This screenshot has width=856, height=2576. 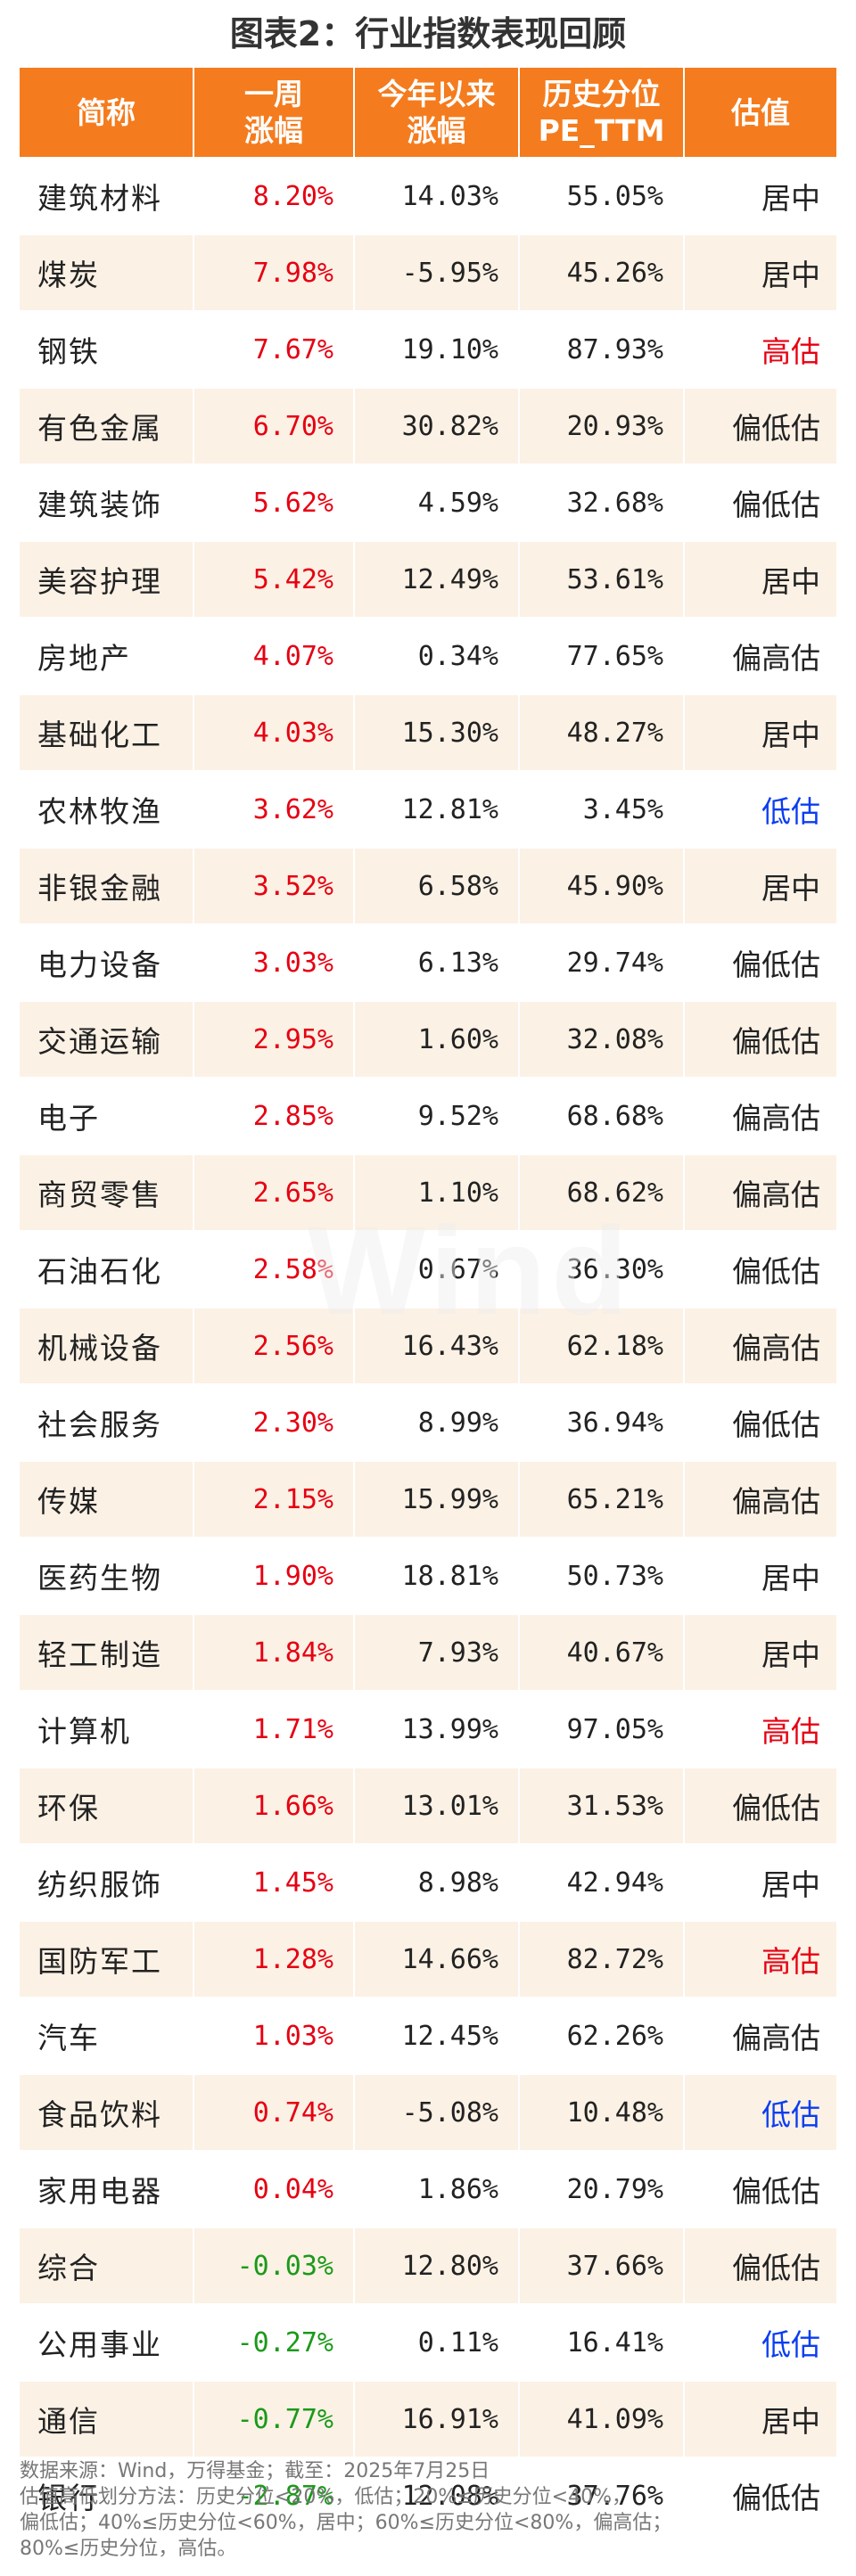 What do you see at coordinates (274, 2112) in the screenshot?
I see `week-change: 0.74%` at bounding box center [274, 2112].